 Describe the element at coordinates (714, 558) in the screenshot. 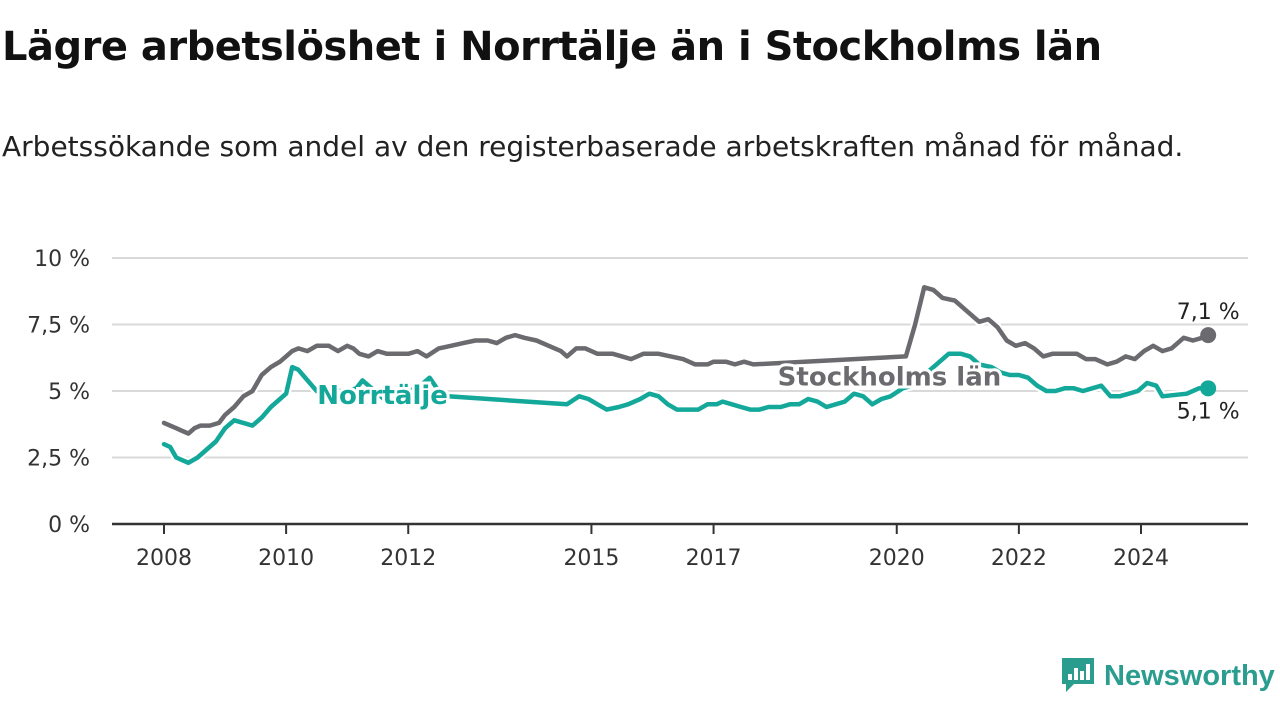

I see `x-tick-label: 2017` at that location.